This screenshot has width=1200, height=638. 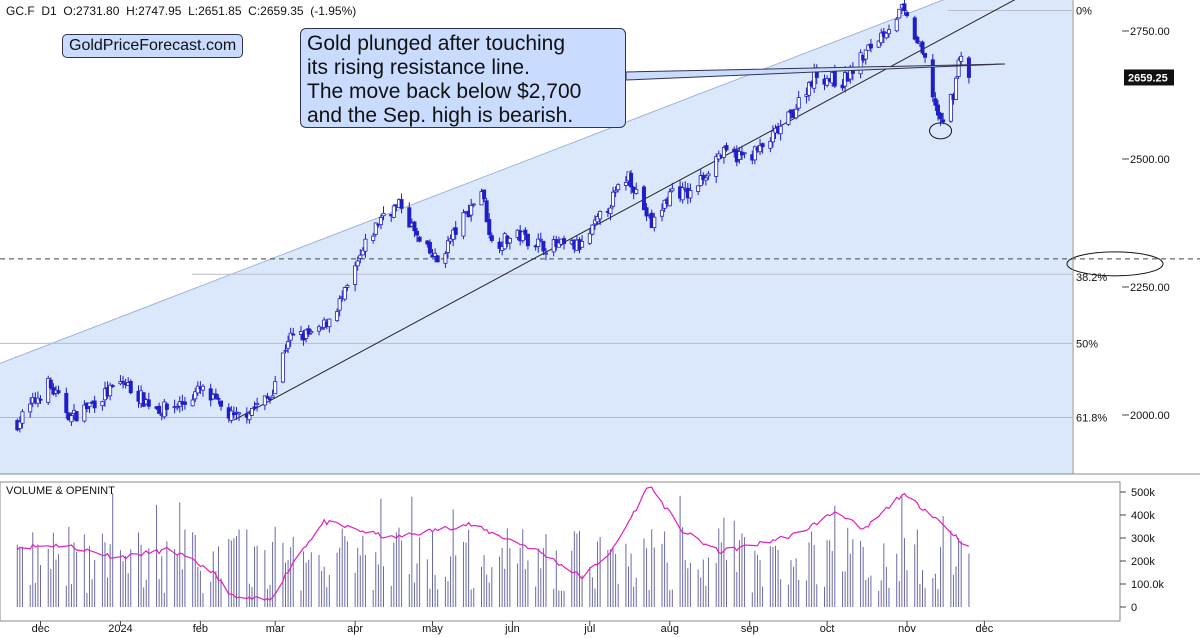 What do you see at coordinates (120, 629) in the screenshot?
I see `x-tick-label: 2024` at bounding box center [120, 629].